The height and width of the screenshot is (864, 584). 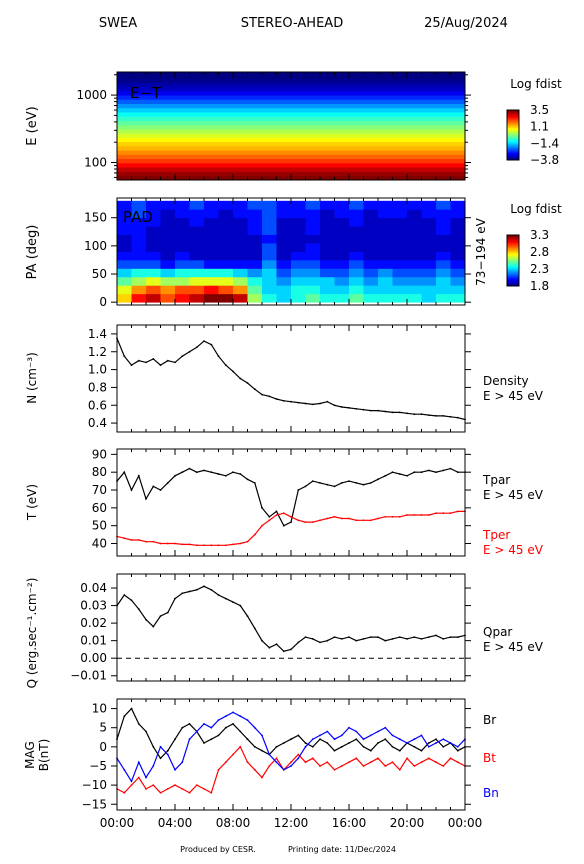 What do you see at coordinates (93, 641) in the screenshot?
I see `heatflux-ytick-label: 0.01` at bounding box center [93, 641].